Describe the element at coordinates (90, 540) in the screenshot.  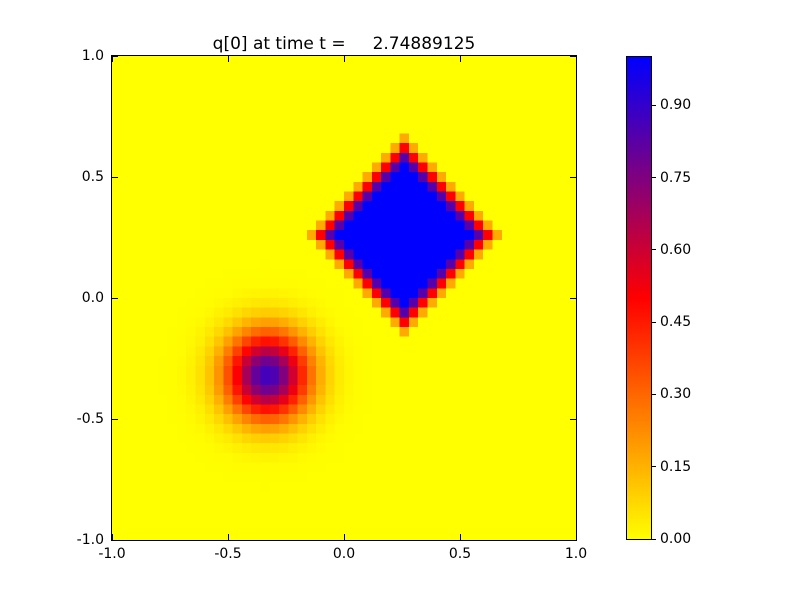
I see `y-tick-label: -1.0` at that location.